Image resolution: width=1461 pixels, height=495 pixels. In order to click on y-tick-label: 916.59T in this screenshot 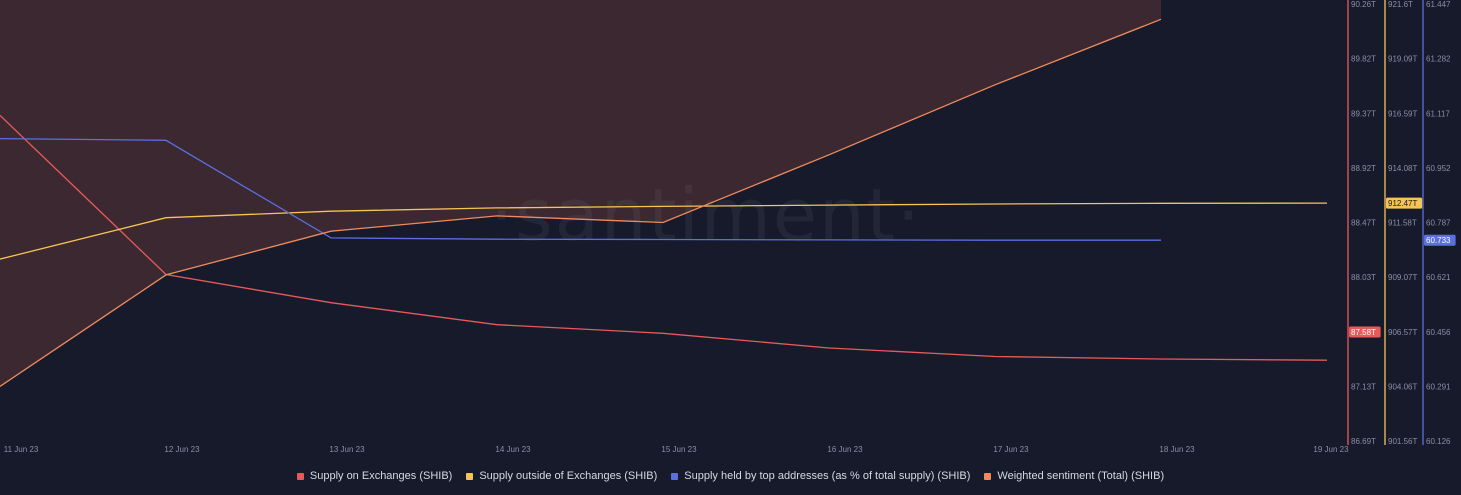, I will do `click(1402, 113)`.